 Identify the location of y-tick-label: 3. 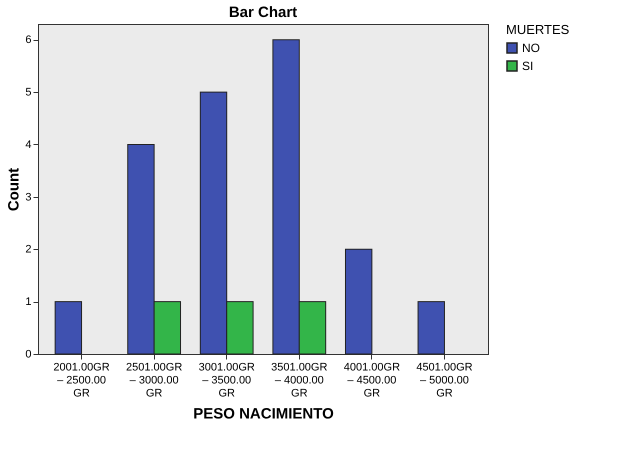
(28, 197).